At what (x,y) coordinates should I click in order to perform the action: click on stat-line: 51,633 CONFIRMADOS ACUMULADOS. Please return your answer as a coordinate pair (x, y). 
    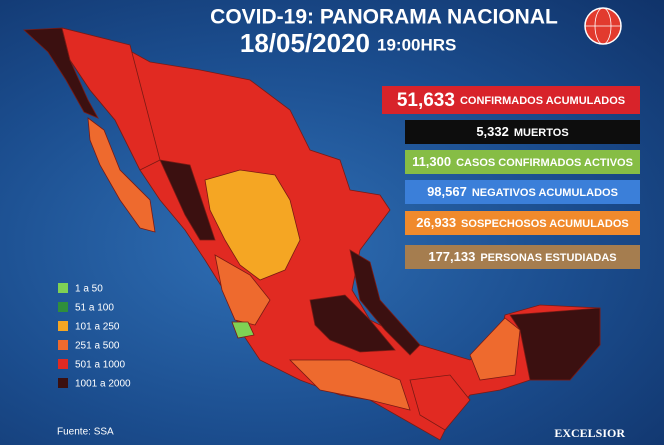
    Looking at the image, I should click on (511, 100).